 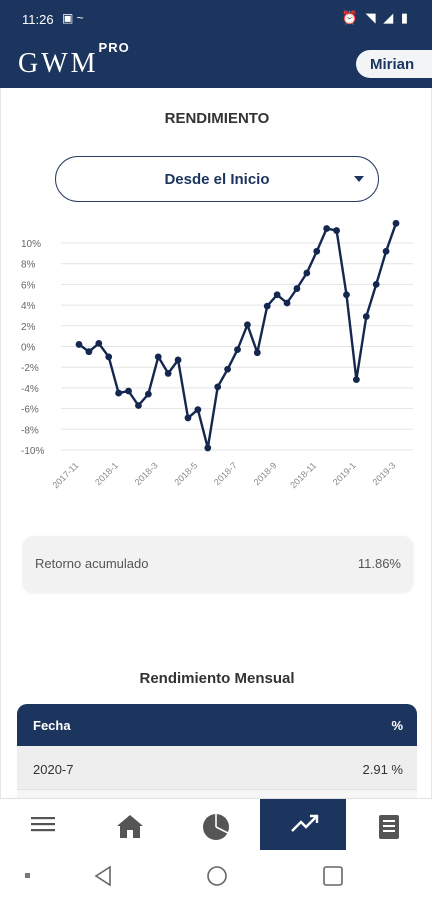 I want to click on nav-documents, so click(x=389, y=825).